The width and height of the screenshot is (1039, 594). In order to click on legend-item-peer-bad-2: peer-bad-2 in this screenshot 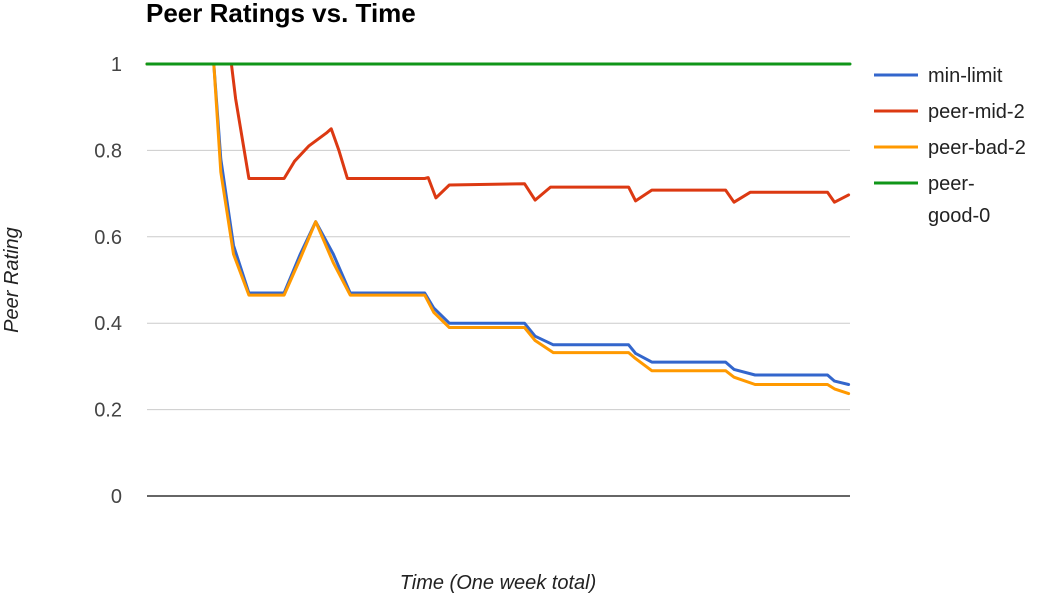, I will do `click(950, 148)`.